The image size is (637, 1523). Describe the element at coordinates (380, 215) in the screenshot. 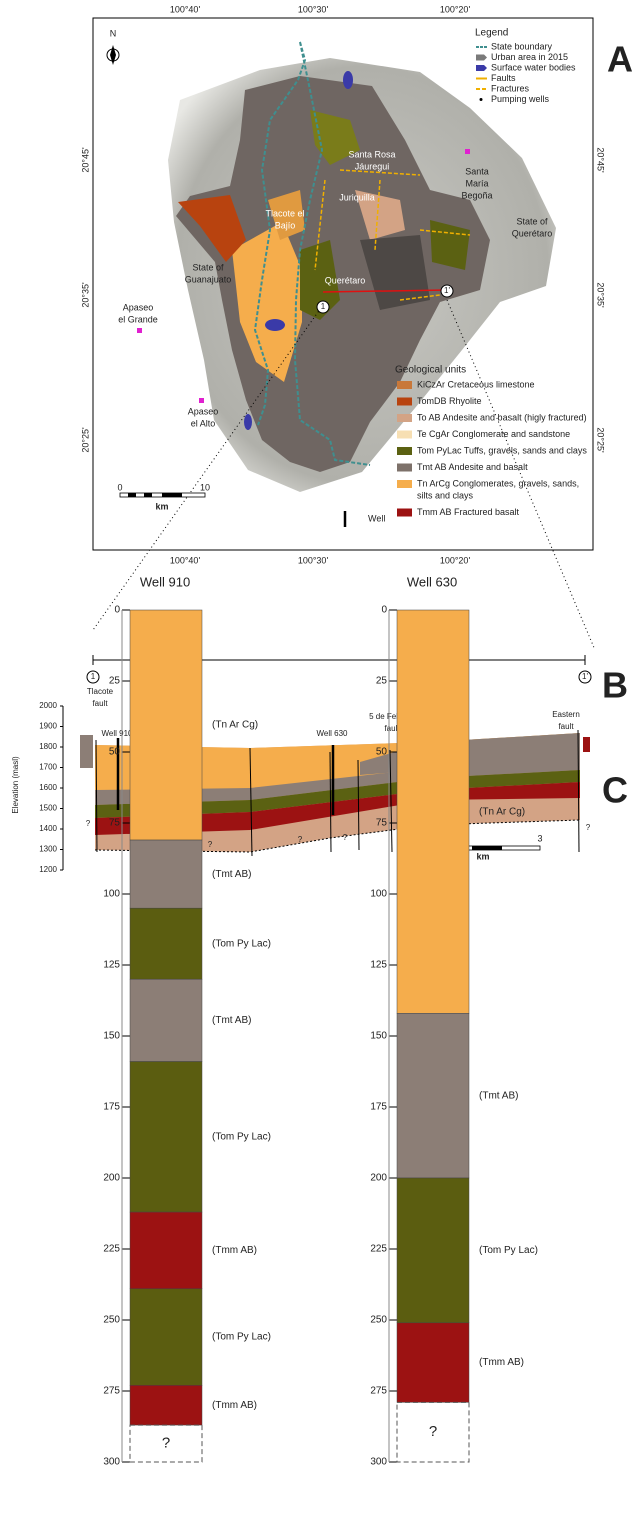

I see `to-ab` at that location.